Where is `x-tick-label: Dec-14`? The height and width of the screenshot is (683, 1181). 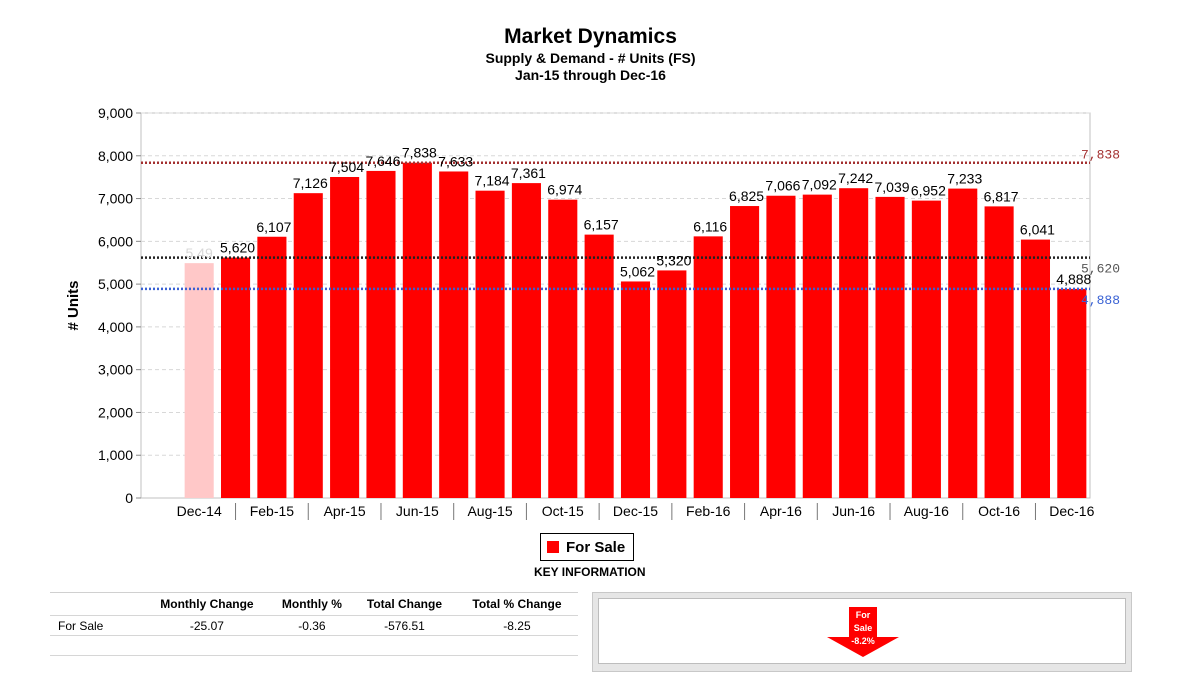 x-tick-label: Dec-14 is located at coordinates (199, 511).